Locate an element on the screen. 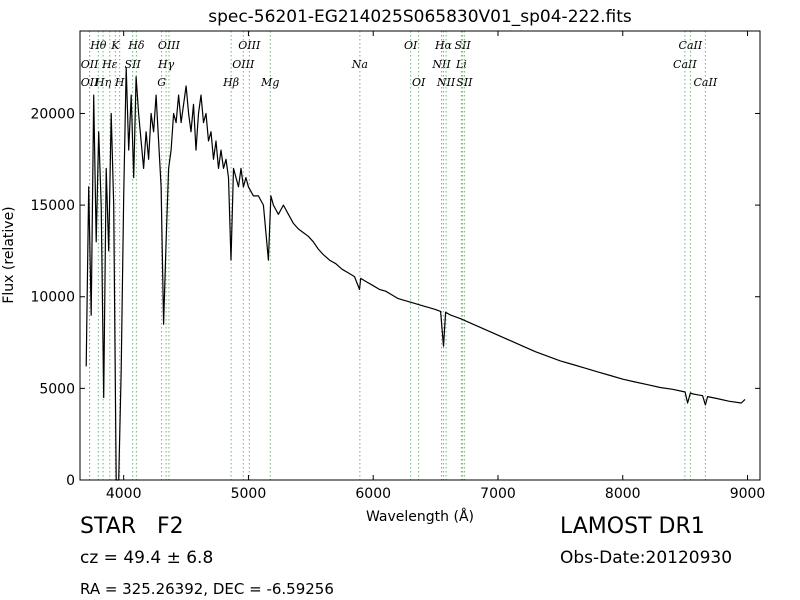  y-tick-label: 0 is located at coordinates (70, 481).